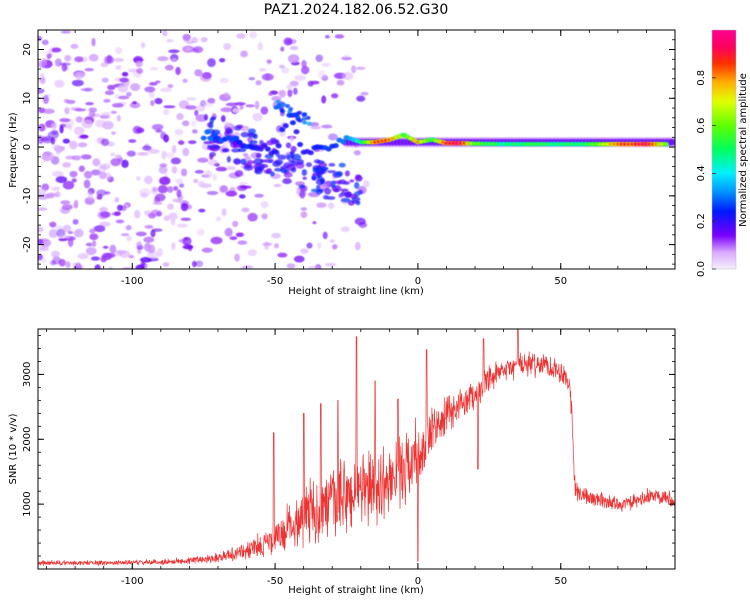 This screenshot has height=600, width=750. I want to click on spectrogram-y-tick-label: 0, so click(27, 147).